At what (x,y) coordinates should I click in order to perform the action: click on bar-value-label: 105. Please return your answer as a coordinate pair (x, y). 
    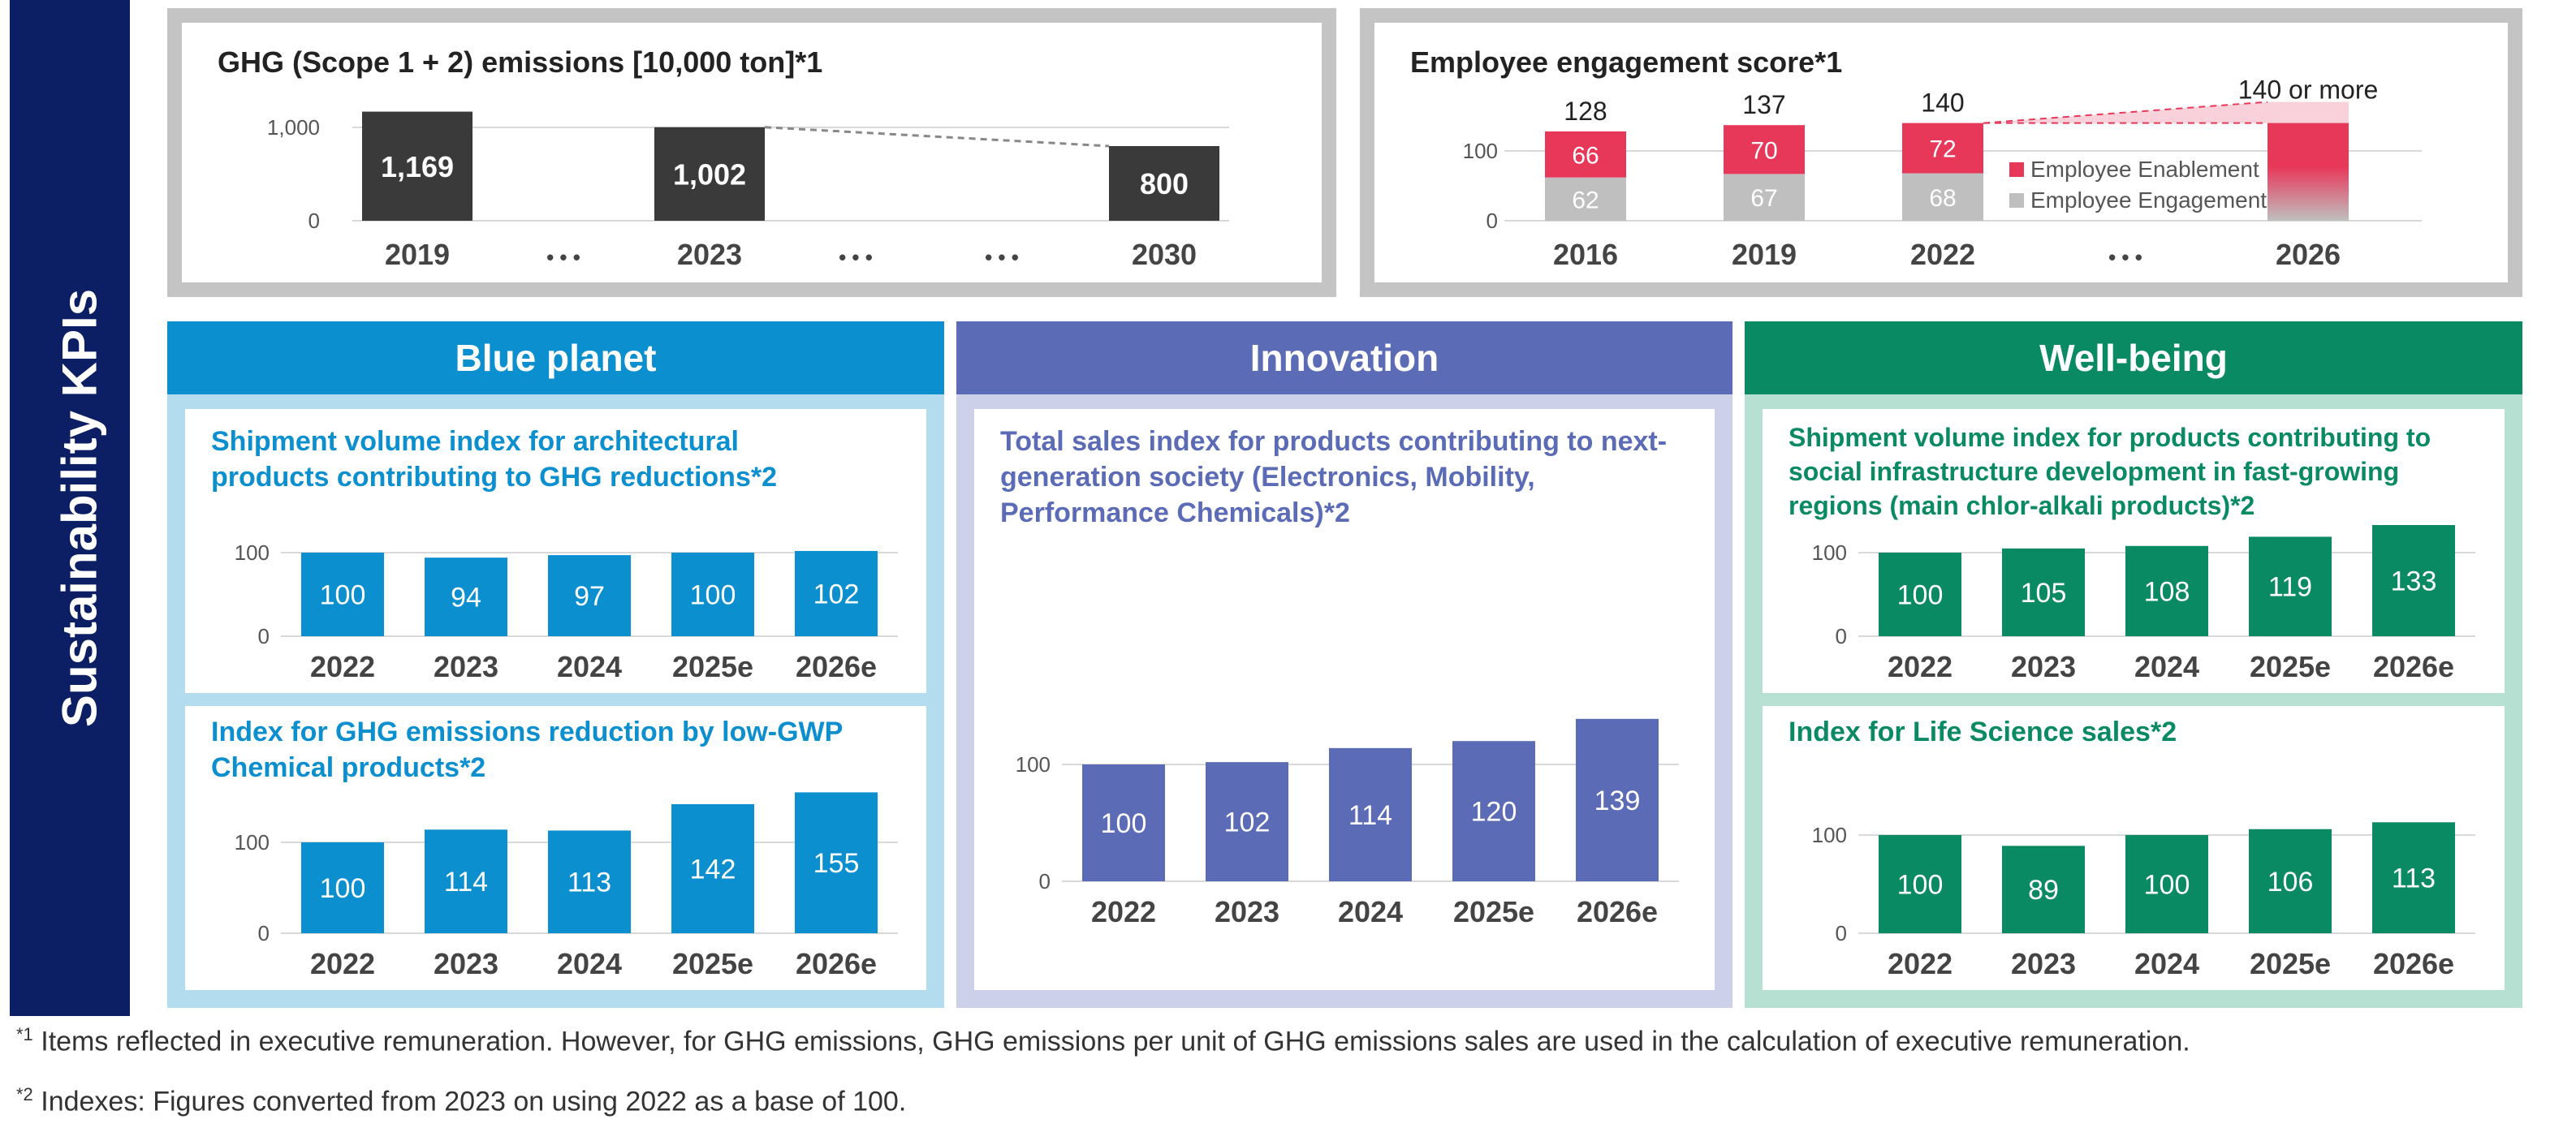
    Looking at the image, I should click on (2044, 593).